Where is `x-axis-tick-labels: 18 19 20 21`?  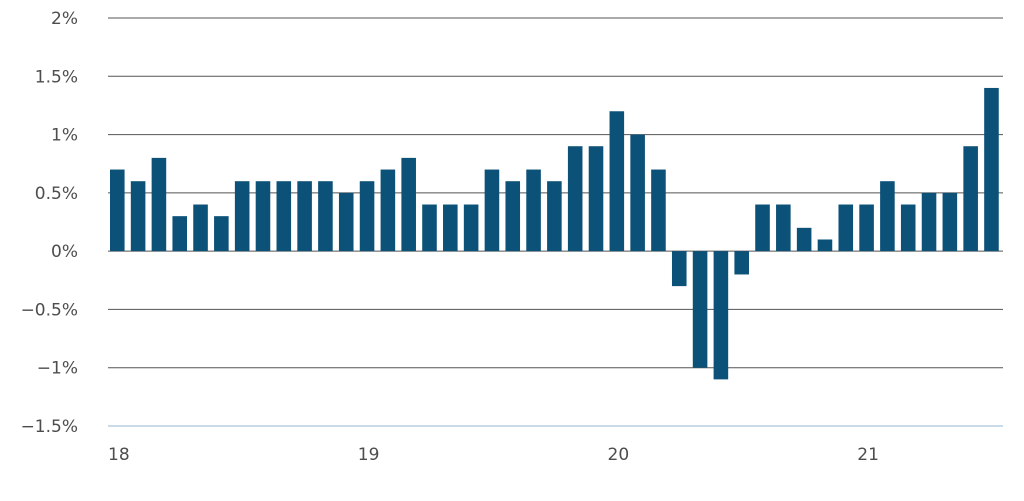
x-axis-tick-labels: 18 19 20 21 is located at coordinates (493, 455).